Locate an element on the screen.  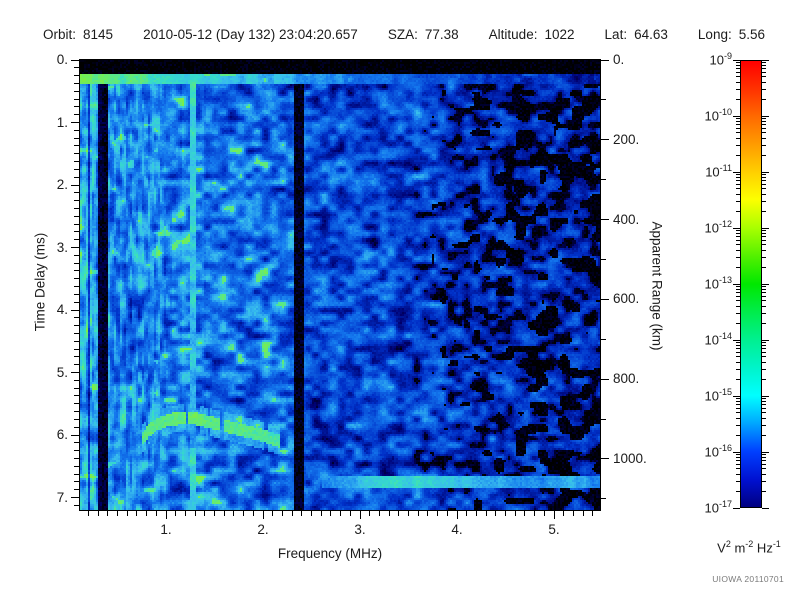
colorbar-tick-label: 10-11 is located at coordinates (718, 171).